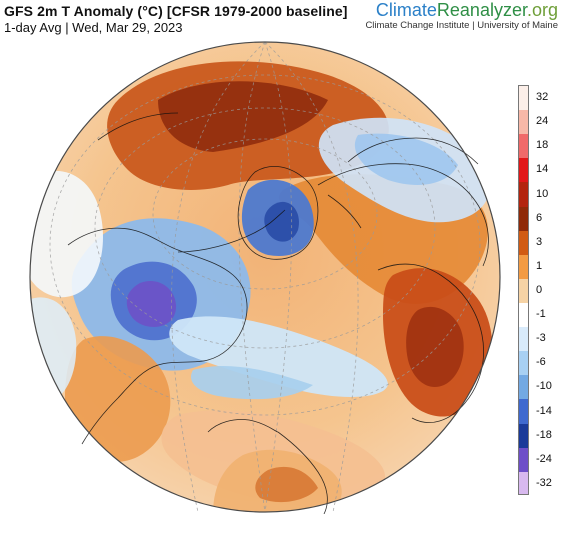 The width and height of the screenshot is (562, 543). I want to click on brand-part-3: .org, so click(542, 10).